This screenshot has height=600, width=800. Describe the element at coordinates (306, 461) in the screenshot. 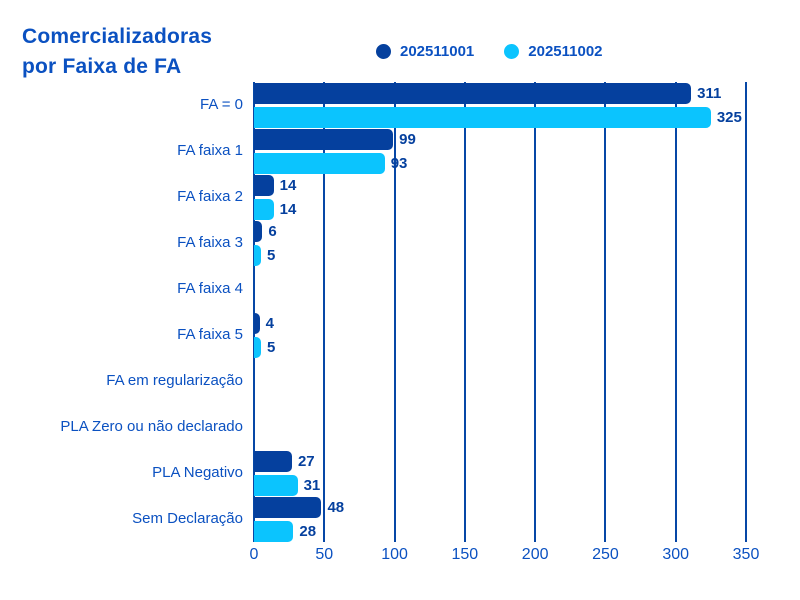

I see `bar-value-label: 27` at that location.